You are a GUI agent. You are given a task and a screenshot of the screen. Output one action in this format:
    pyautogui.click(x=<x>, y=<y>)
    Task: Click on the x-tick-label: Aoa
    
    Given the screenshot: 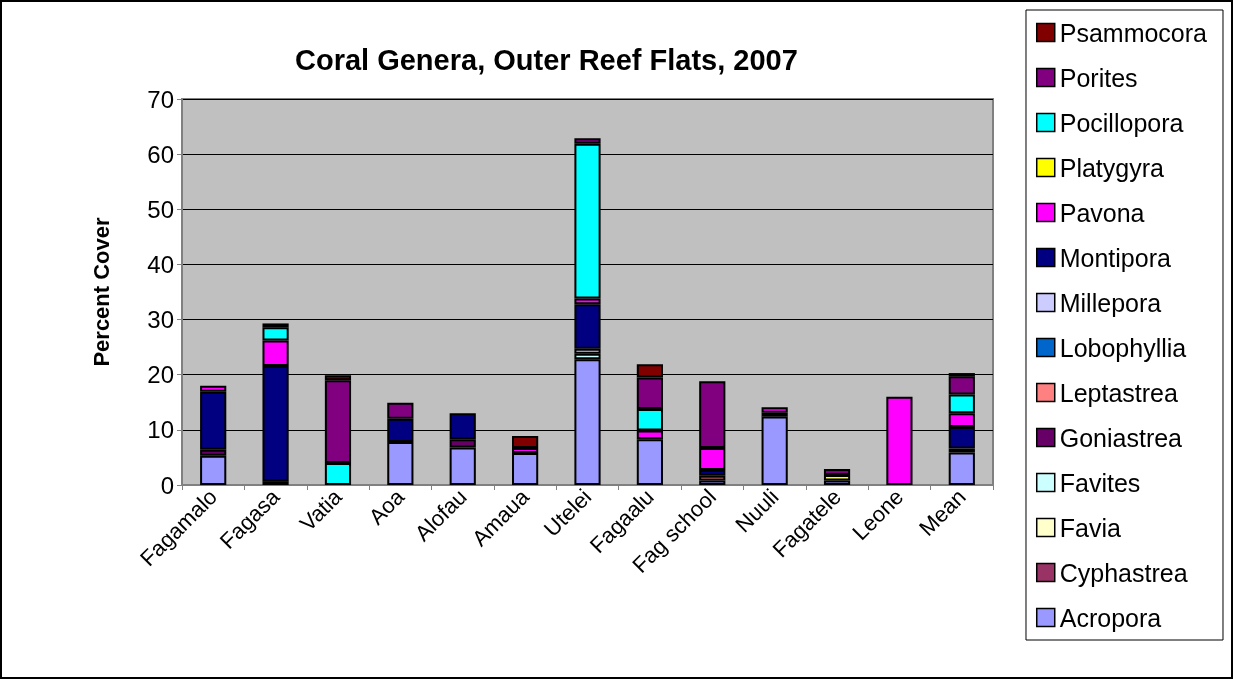 What is the action you would take?
    pyautogui.click(x=386, y=506)
    